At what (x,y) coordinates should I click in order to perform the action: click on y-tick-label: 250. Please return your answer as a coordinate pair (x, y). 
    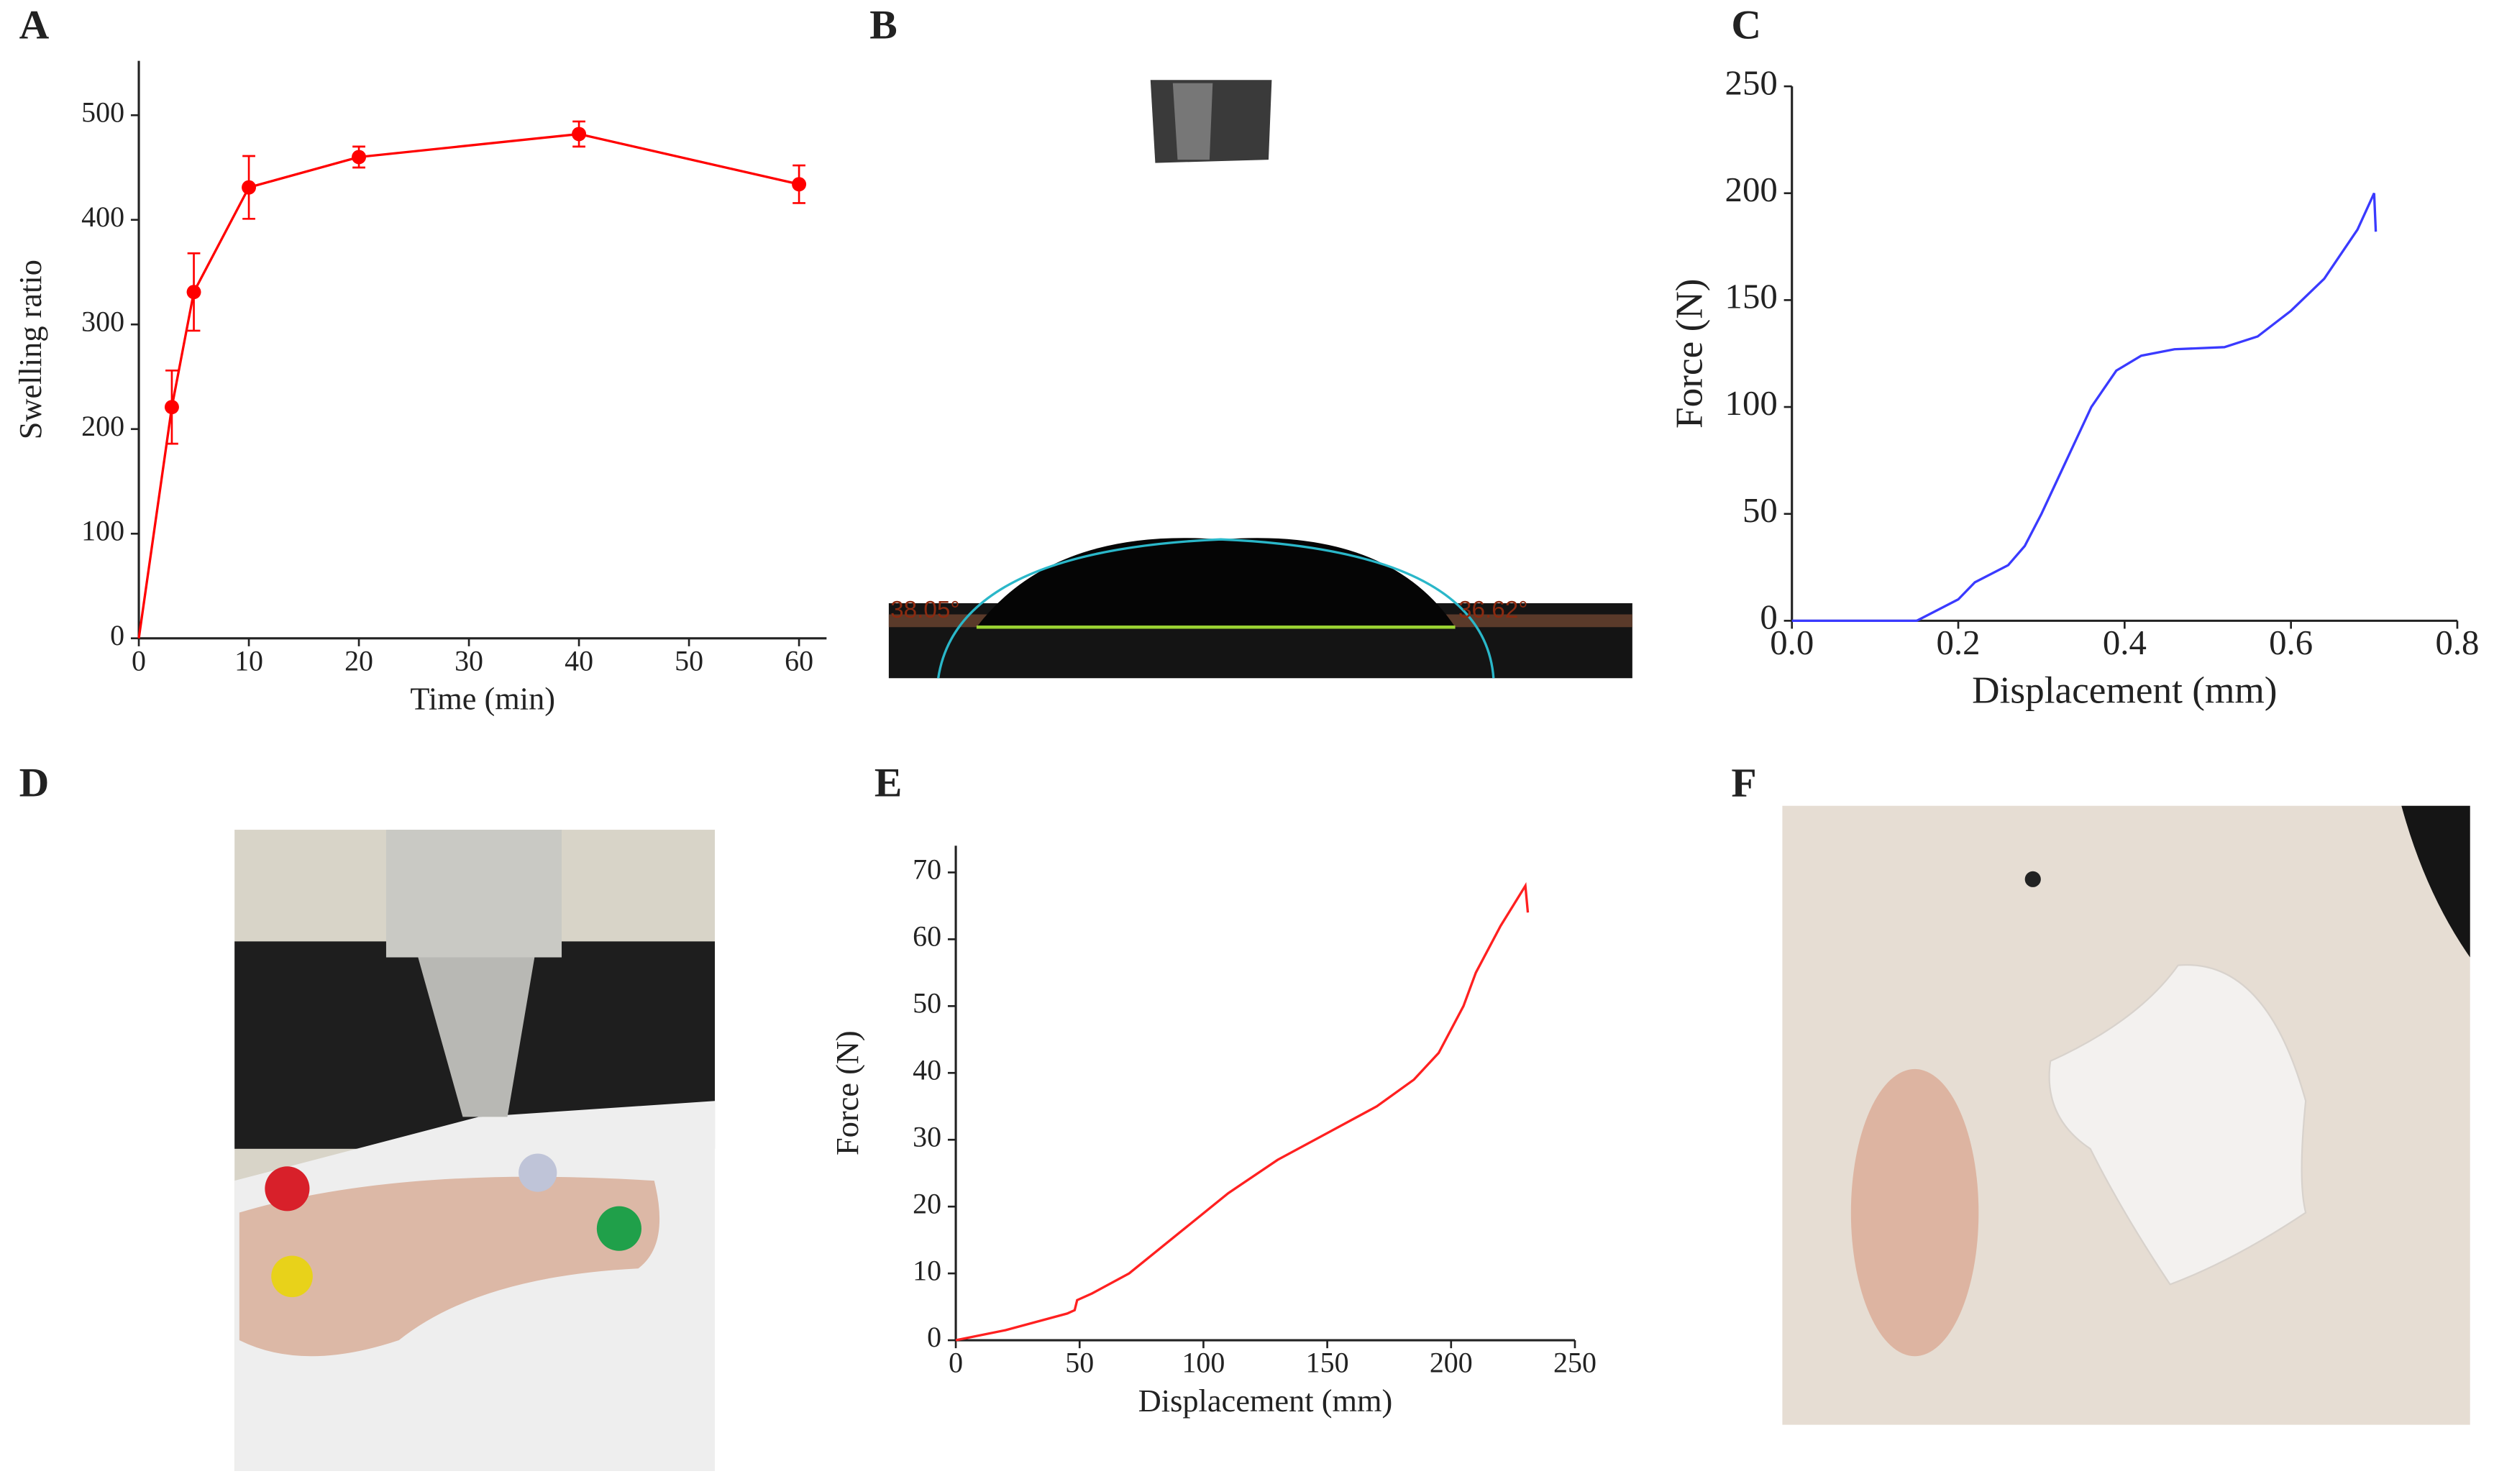
    Looking at the image, I should click on (1751, 82).